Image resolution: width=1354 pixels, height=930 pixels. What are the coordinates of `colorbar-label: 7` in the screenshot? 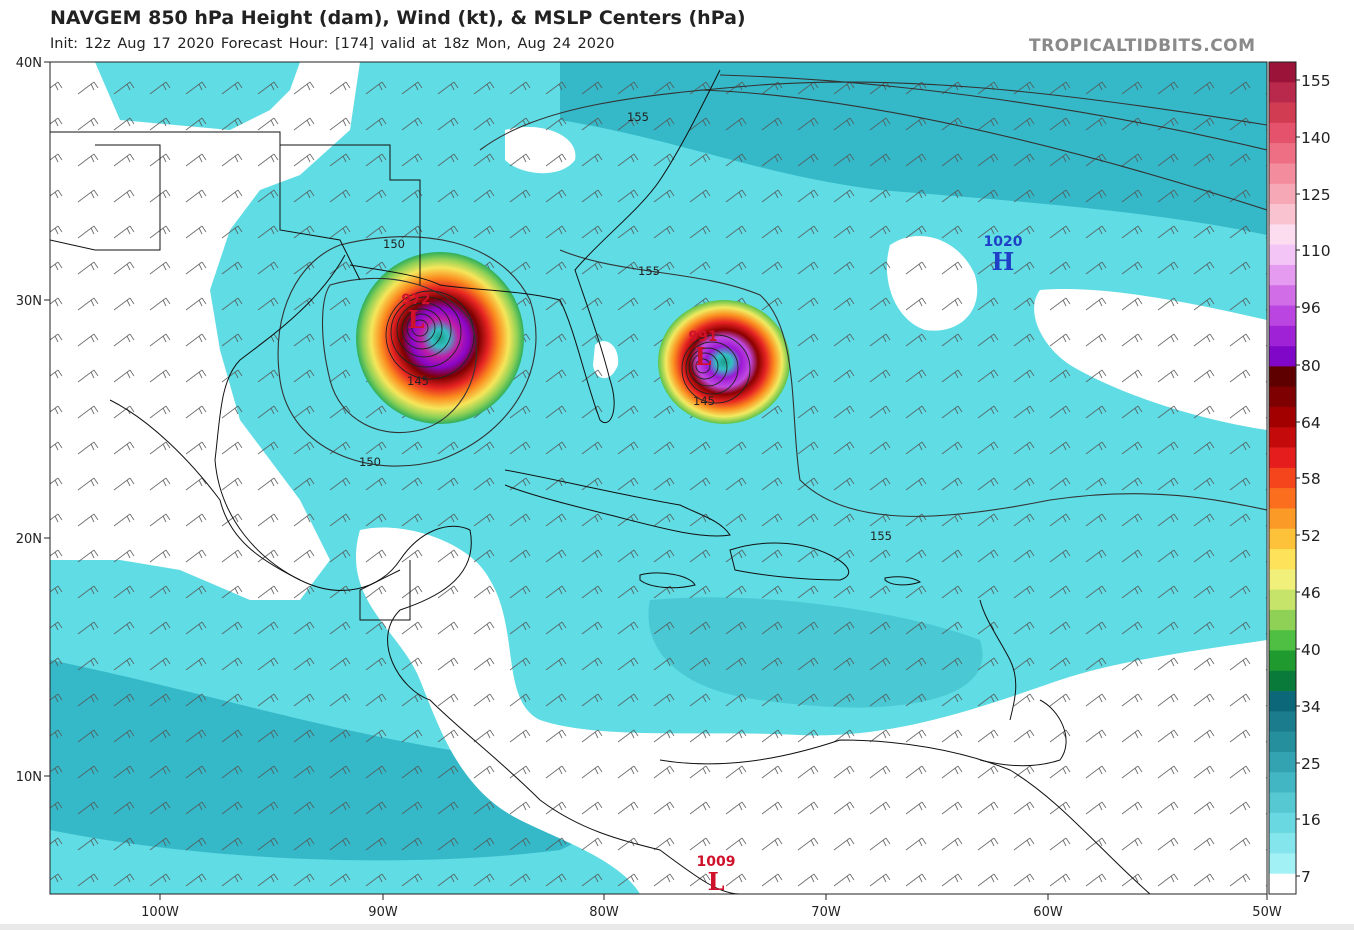 It's located at (1306, 877).